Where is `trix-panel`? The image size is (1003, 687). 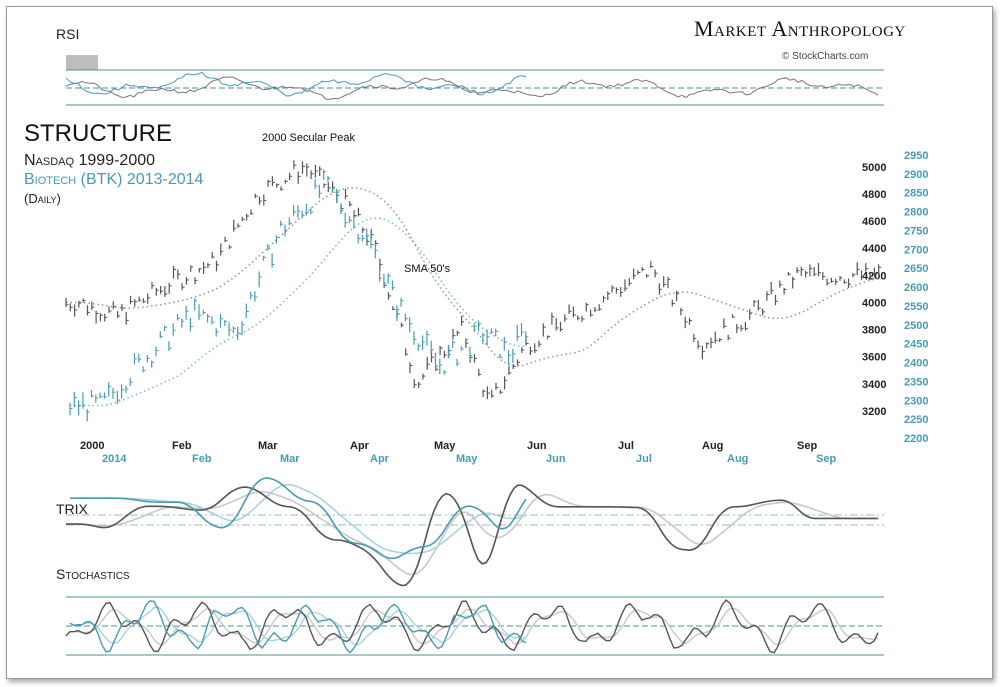 trix-panel is located at coordinates (475, 532).